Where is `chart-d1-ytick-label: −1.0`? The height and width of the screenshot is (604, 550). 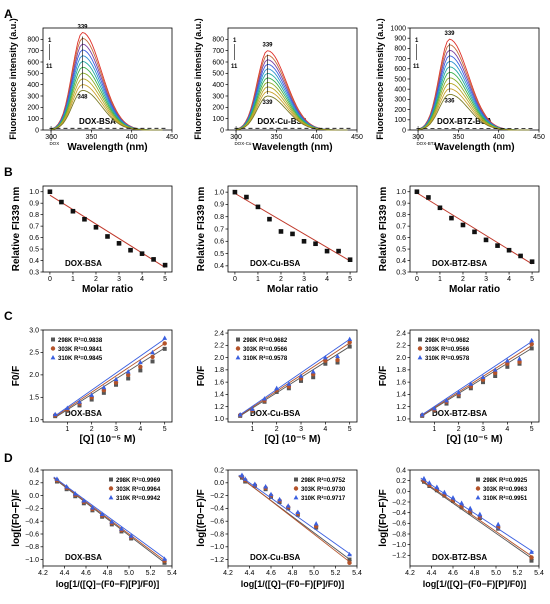
chart-d1-ytick-label: −1.0 is located at coordinates (32, 560).